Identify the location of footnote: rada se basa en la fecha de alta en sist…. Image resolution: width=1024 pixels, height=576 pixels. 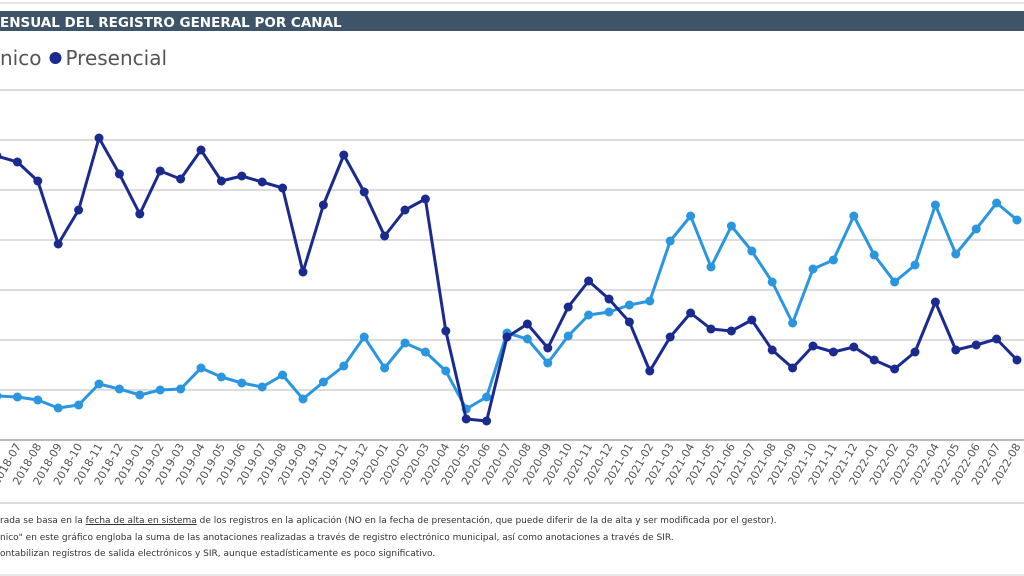
(388, 521).